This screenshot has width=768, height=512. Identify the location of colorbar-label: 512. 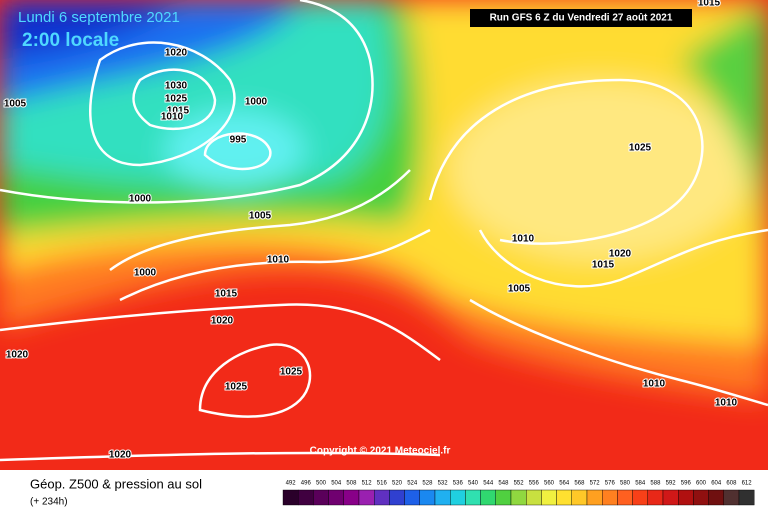
(367, 484).